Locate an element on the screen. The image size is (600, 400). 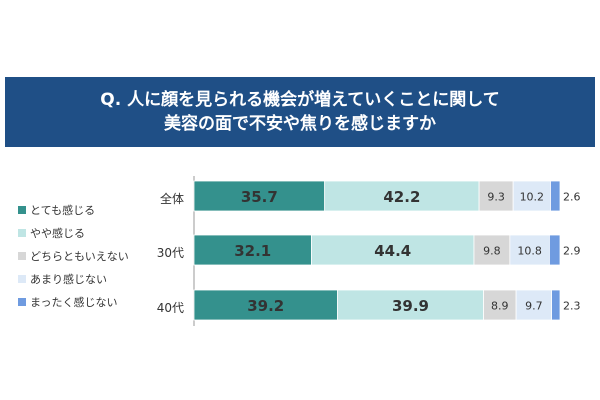
legend-item: あまり感じない is located at coordinates (73, 278).